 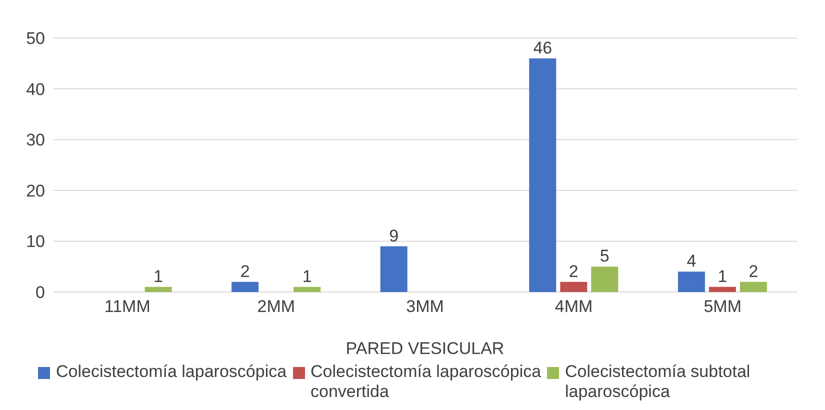 I want to click on x-tick-label: 2MM, so click(x=276, y=306).